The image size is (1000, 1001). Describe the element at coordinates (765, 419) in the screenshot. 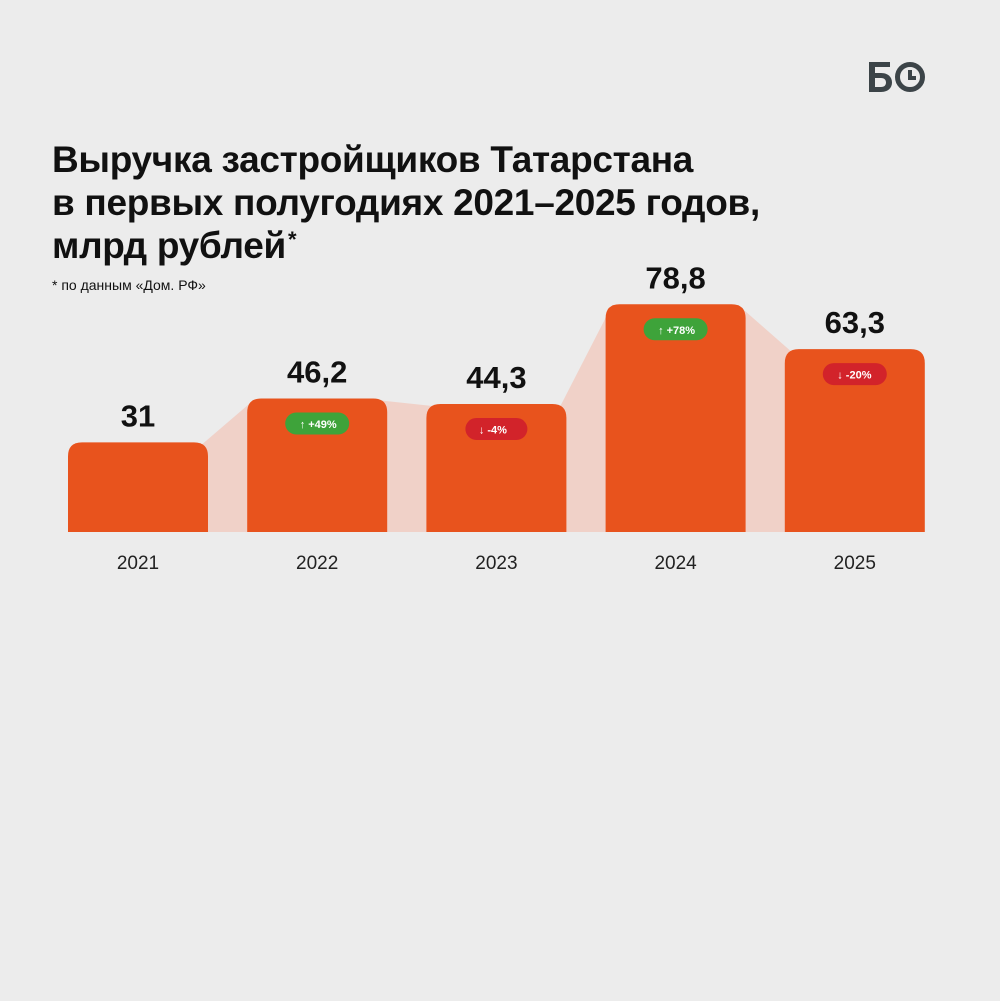

I see `connector-2024-2025` at that location.